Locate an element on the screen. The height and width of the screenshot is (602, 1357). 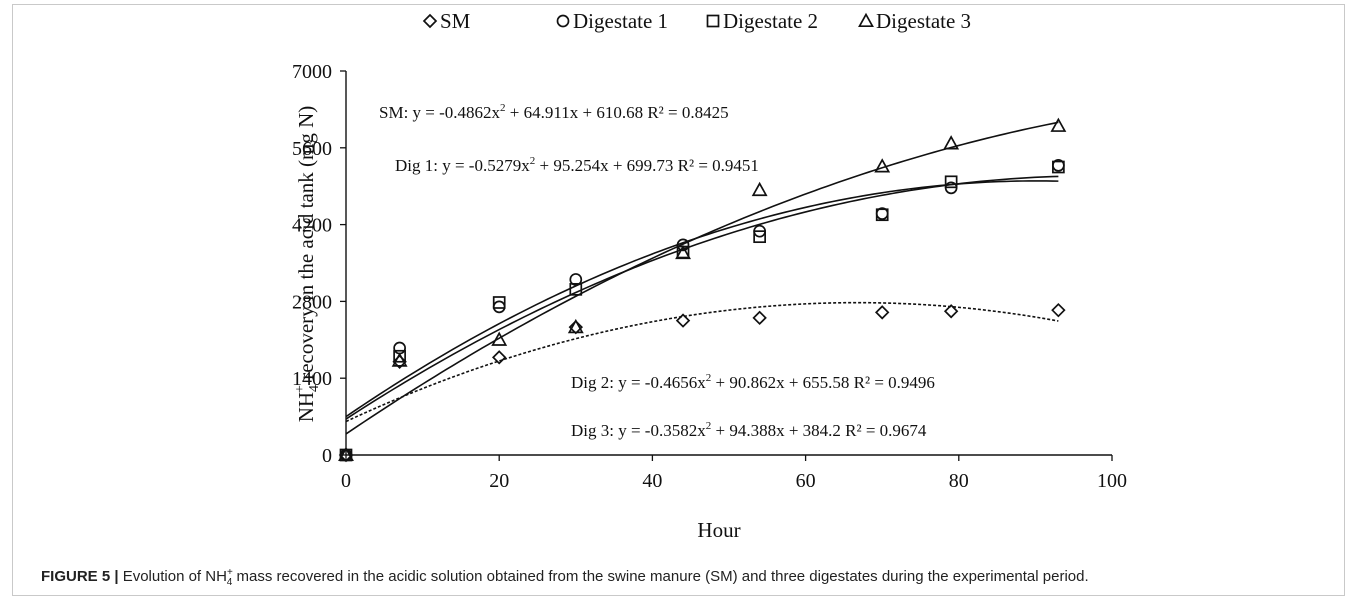
x-tick-label: 80 is located at coordinates (959, 481).